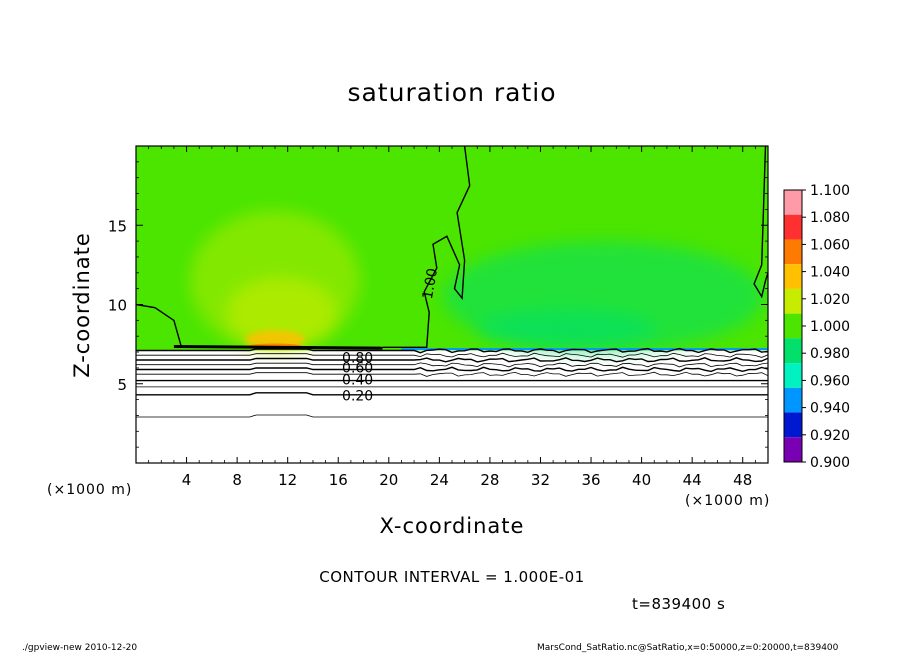 This screenshot has width=904, height=654. I want to click on x-tick-label: 24, so click(439, 480).